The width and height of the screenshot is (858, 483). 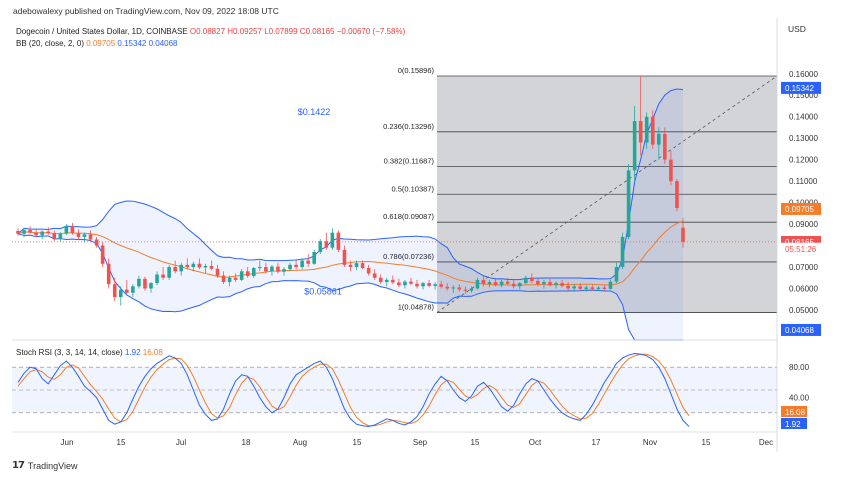 I want to click on x-tick-label: Aug, so click(x=300, y=442).